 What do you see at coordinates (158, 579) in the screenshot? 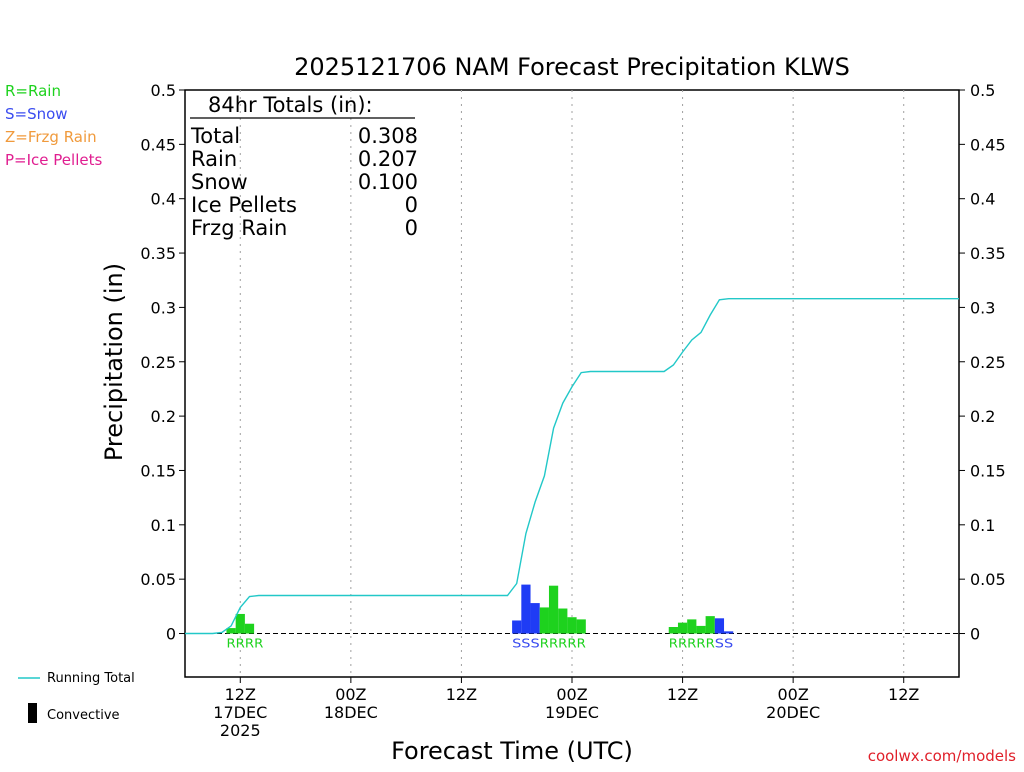
I see `y-tick-label-left: 0.05` at bounding box center [158, 579].